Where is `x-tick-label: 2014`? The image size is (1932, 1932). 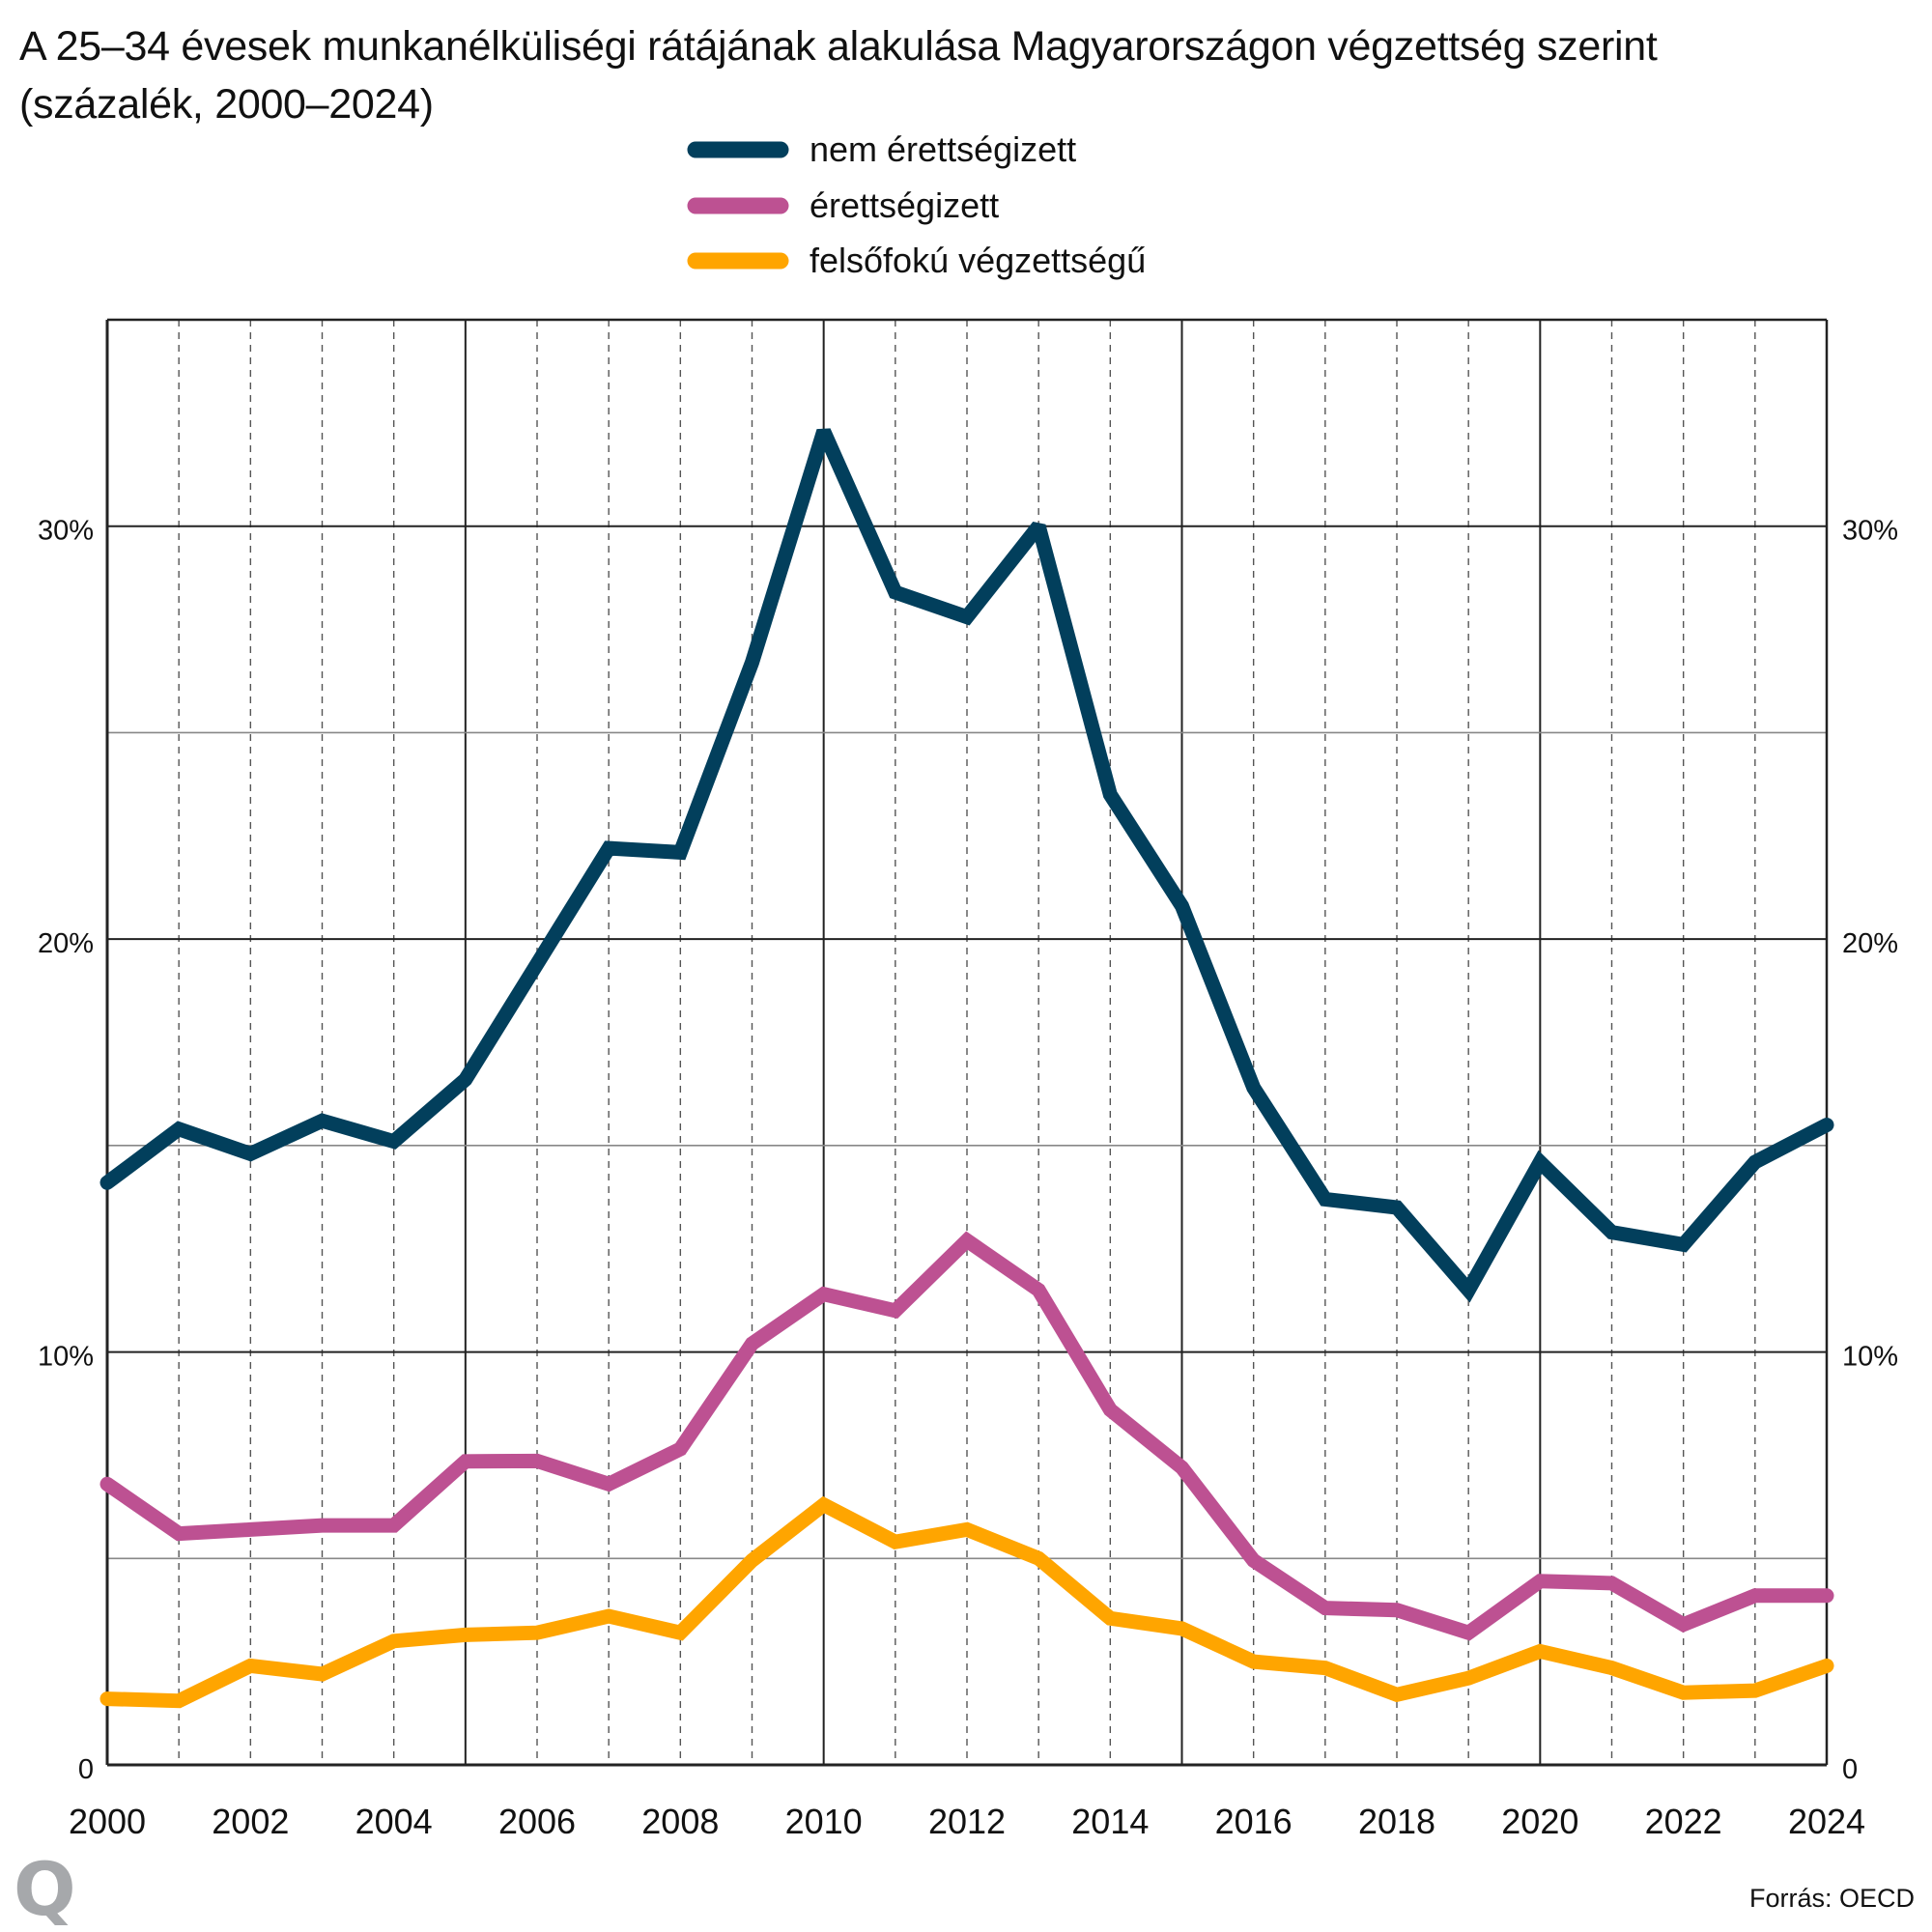
x-tick-label: 2014 is located at coordinates (1110, 1821).